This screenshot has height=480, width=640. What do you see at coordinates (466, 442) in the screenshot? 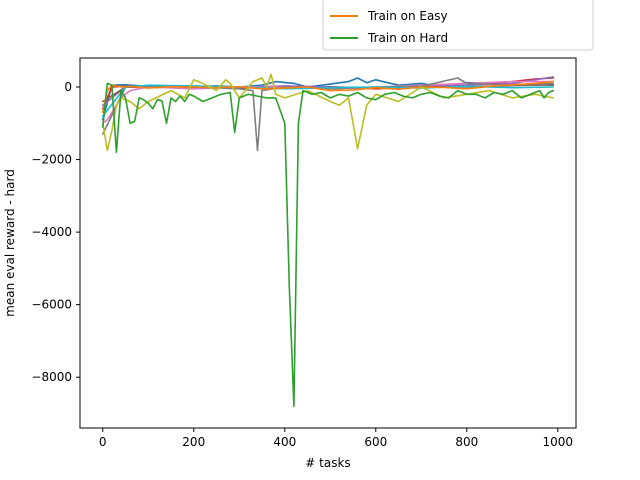
I see `x-tick-label: 800` at bounding box center [466, 442].